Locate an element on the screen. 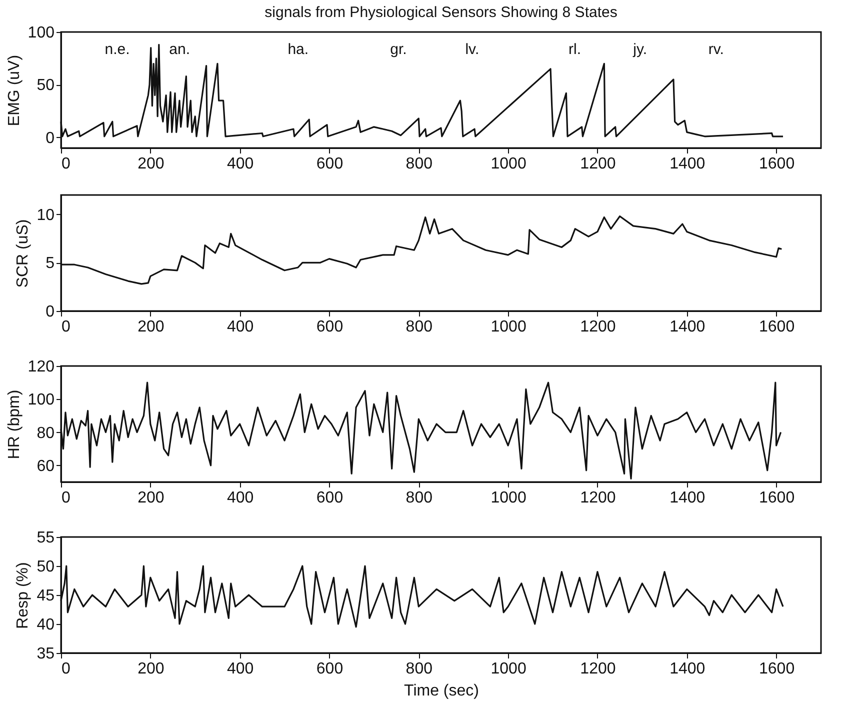  x-axis-title: Time (sec) is located at coordinates (441, 691).